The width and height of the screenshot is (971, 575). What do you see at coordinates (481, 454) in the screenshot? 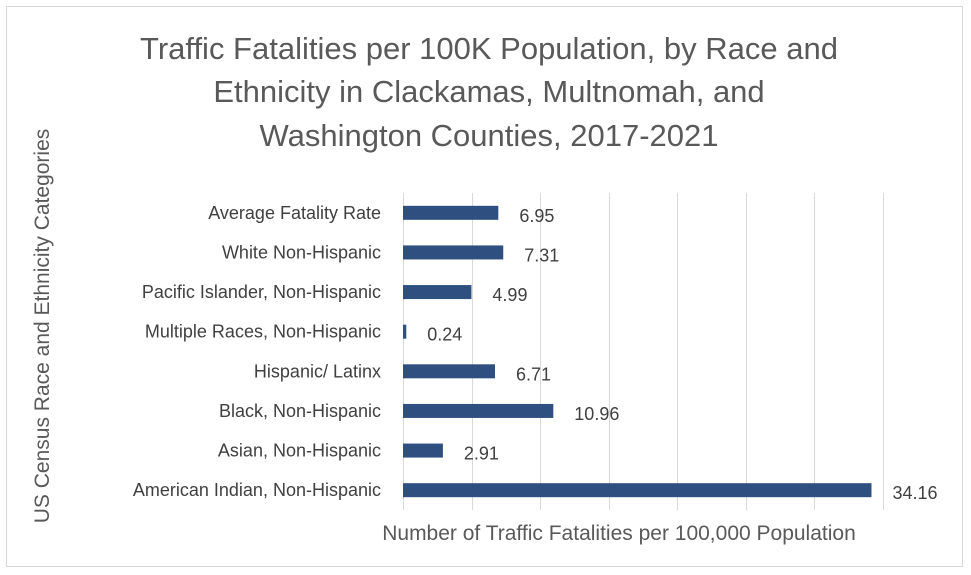
I see `data-label: 2.91` at bounding box center [481, 454].